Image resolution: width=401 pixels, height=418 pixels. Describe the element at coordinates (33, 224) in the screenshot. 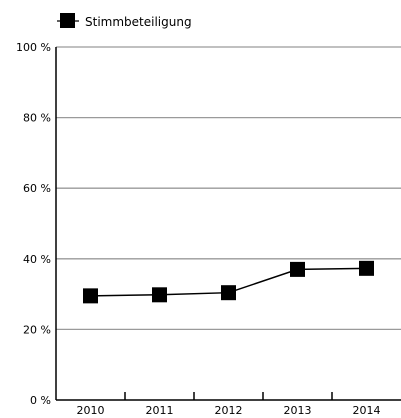

I see `y-tick-labels: 0 % 20 % 40 % 60 % 80 % 100 %` at that location.